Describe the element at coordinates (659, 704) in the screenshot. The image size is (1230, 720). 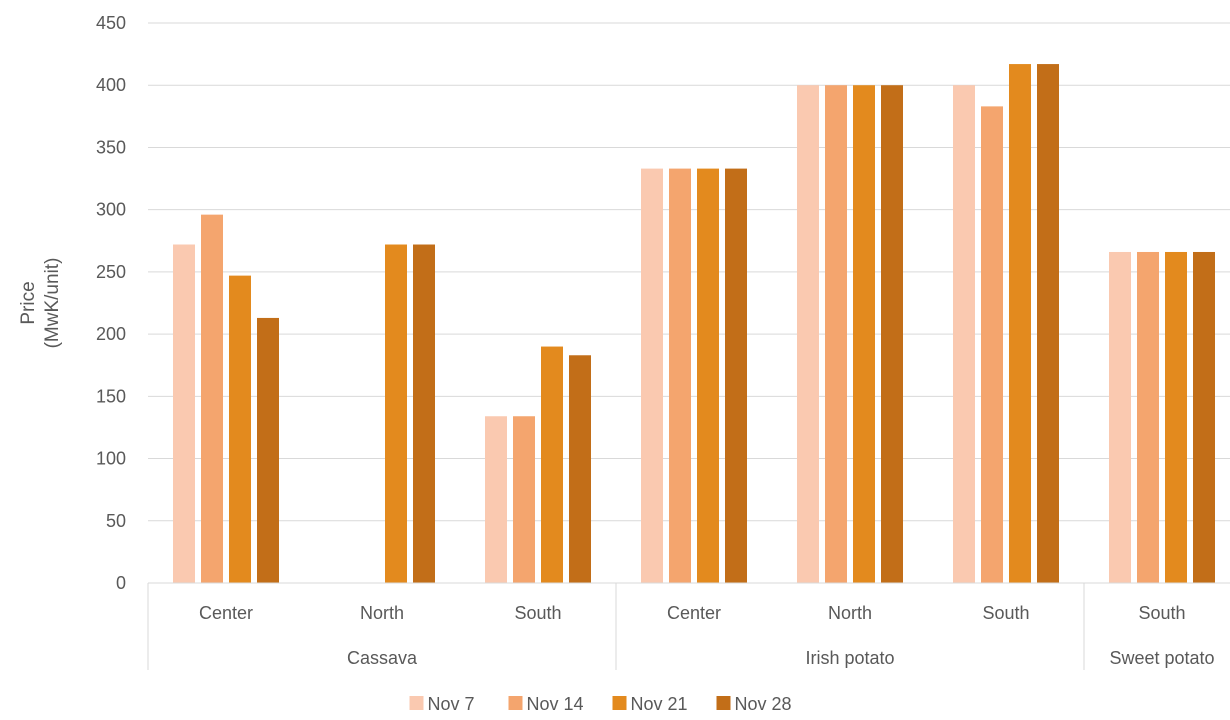
I see `legend-label: Nov 21` at that location.